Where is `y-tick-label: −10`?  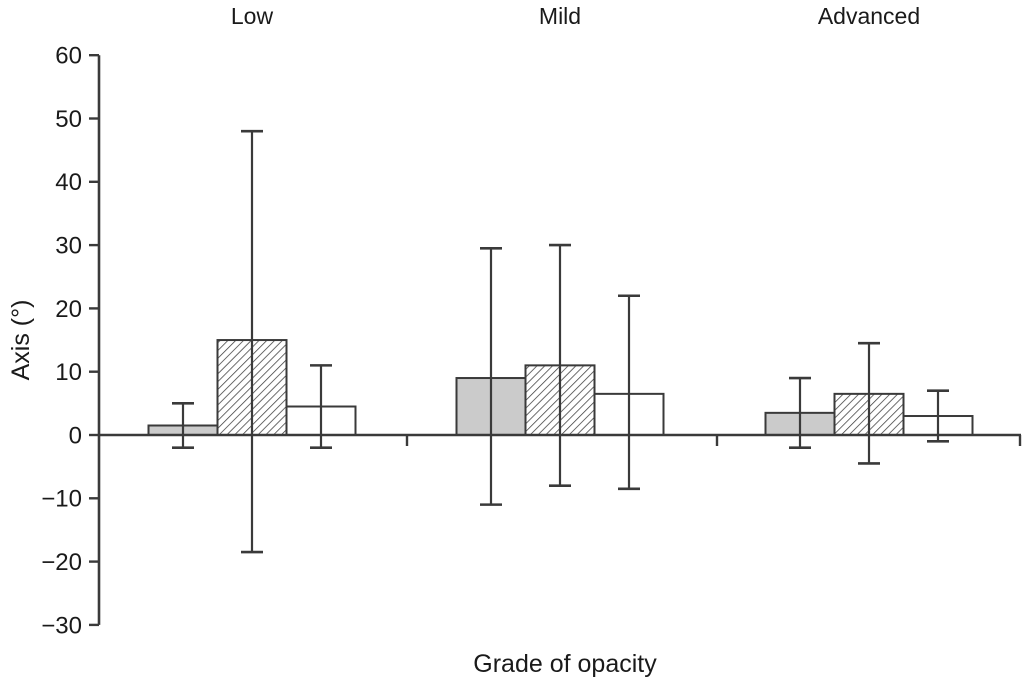 y-tick-label: −10 is located at coordinates (61, 499).